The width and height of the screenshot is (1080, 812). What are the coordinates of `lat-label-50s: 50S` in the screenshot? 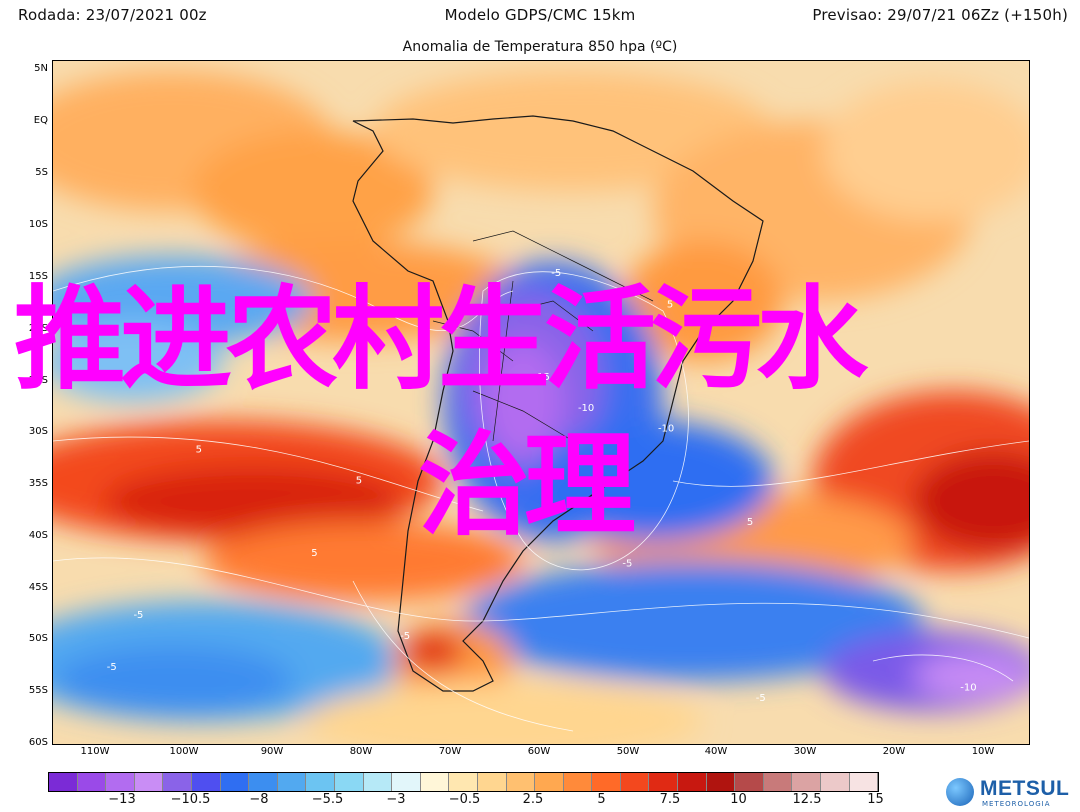 It's located at (38, 638).